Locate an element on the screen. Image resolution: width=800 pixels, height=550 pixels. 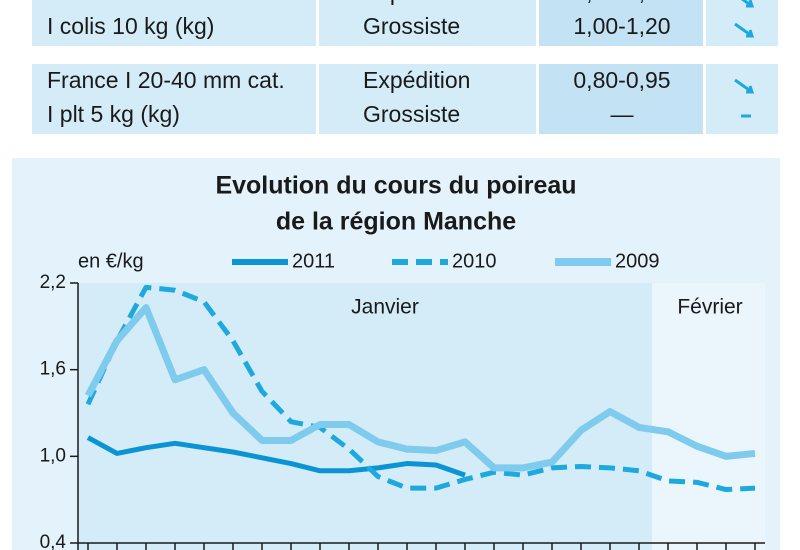
table-cell-text: I plt 5 kg (kg) is located at coordinates (113, 114).